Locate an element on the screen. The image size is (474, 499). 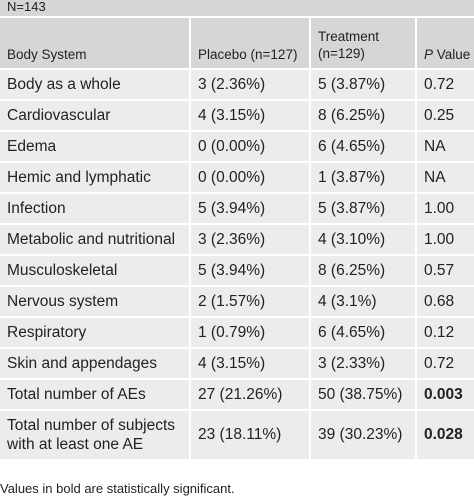
table-row: Infection 5 (3.94%) 5 (3.87%) 1.00 is located at coordinates (237, 209).